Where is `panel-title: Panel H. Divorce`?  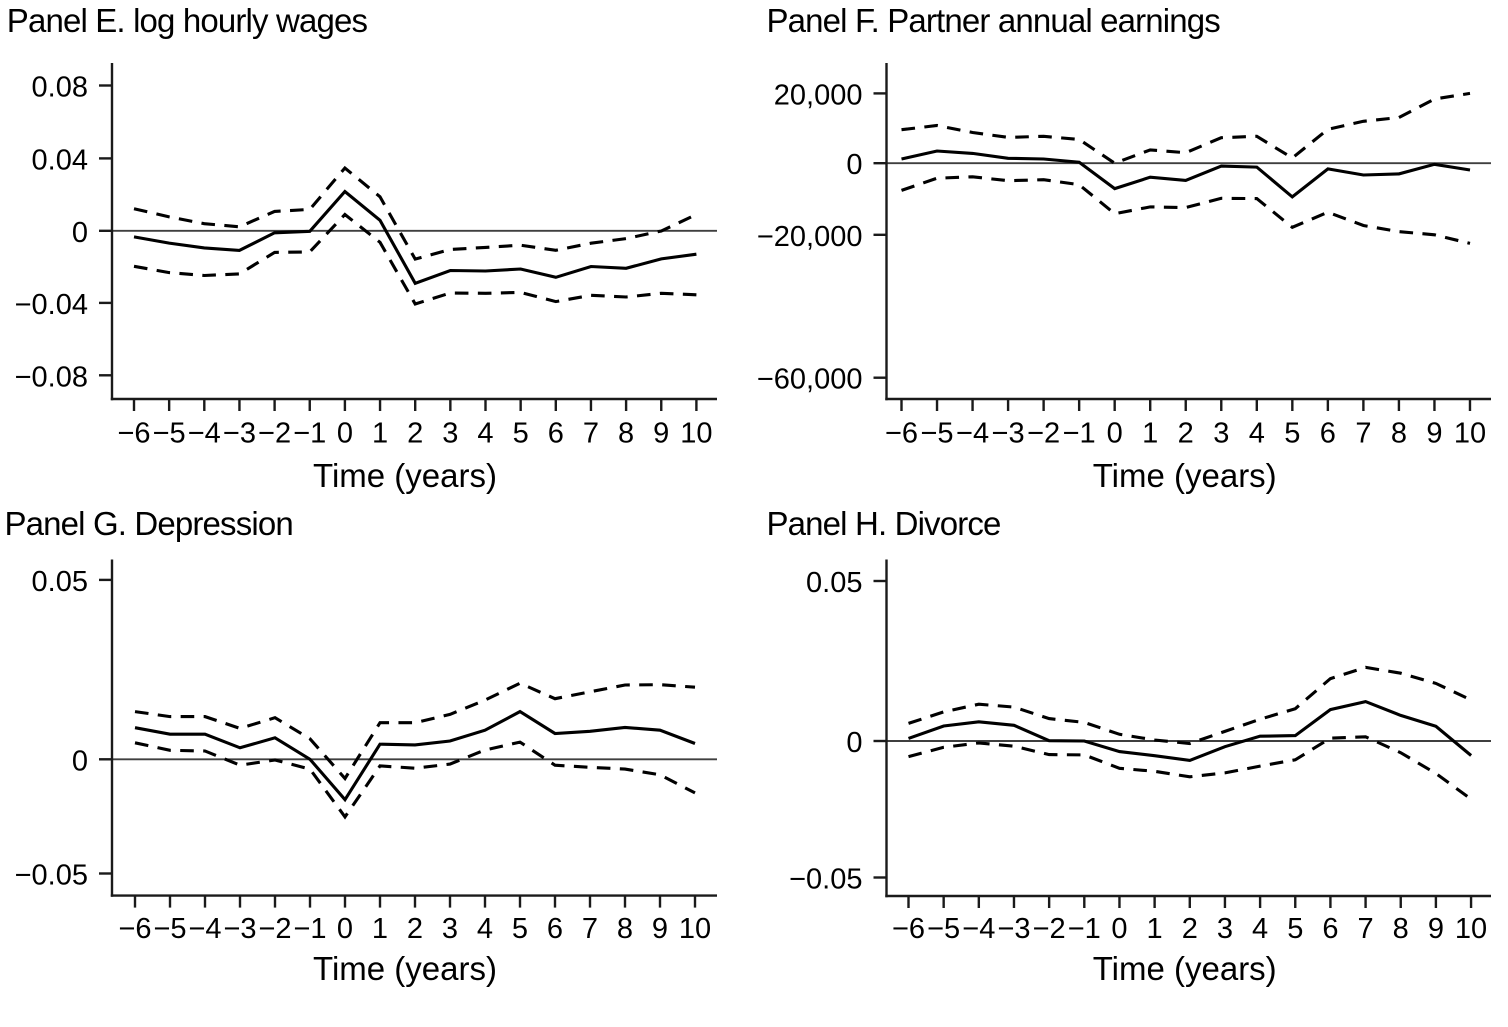 panel-title: Panel H. Divorce is located at coordinates (884, 523).